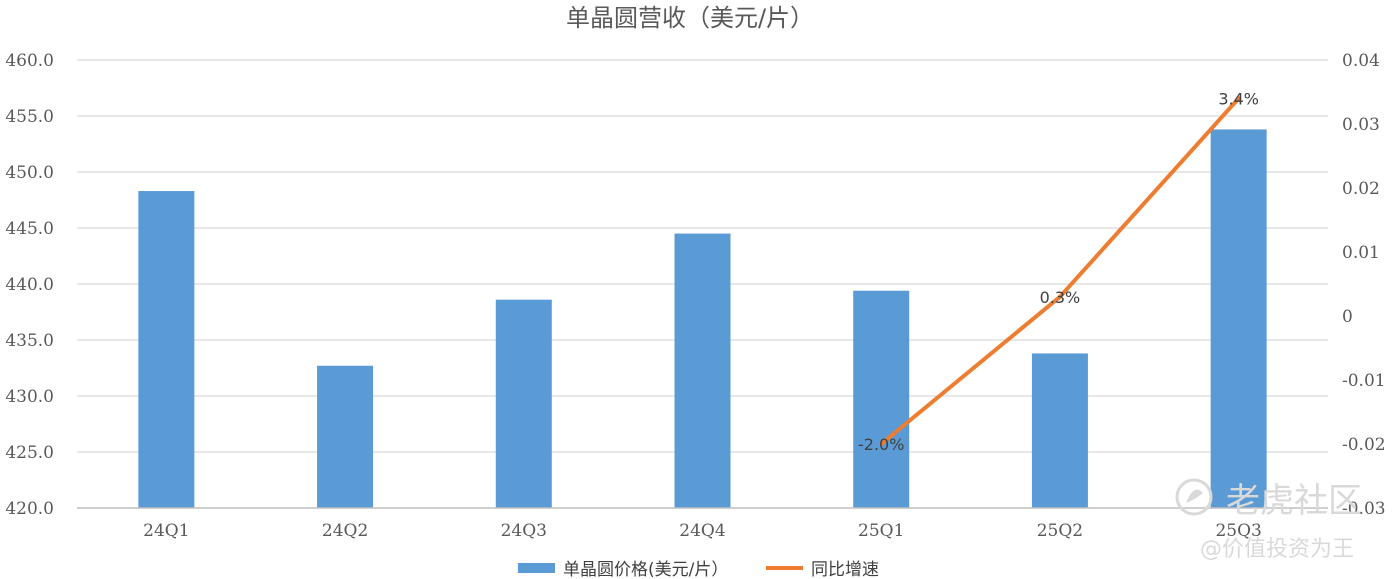  I want to click on data-label: 0.3%, so click(1060, 297).